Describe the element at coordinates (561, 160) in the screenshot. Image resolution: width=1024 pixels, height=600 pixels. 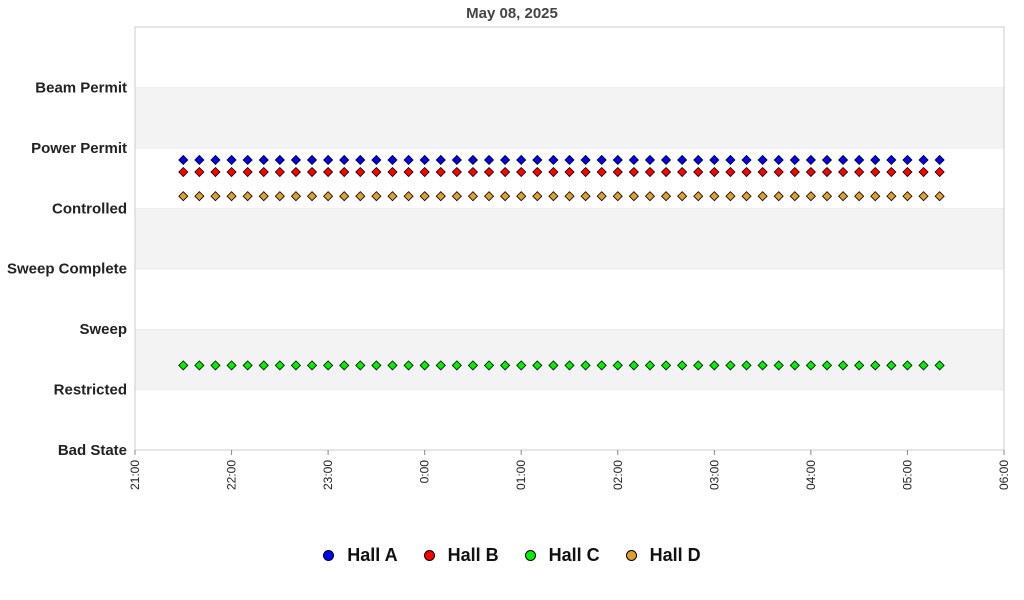
I see `series-hall-a` at that location.